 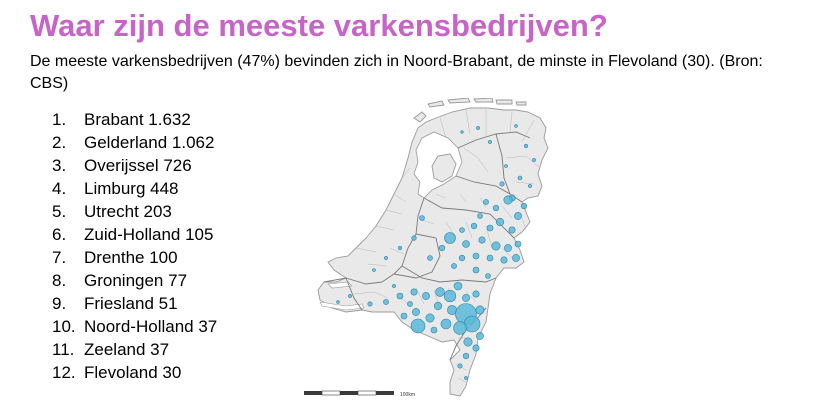 I want to click on scale-bar-label: 100km, so click(x=407, y=395).